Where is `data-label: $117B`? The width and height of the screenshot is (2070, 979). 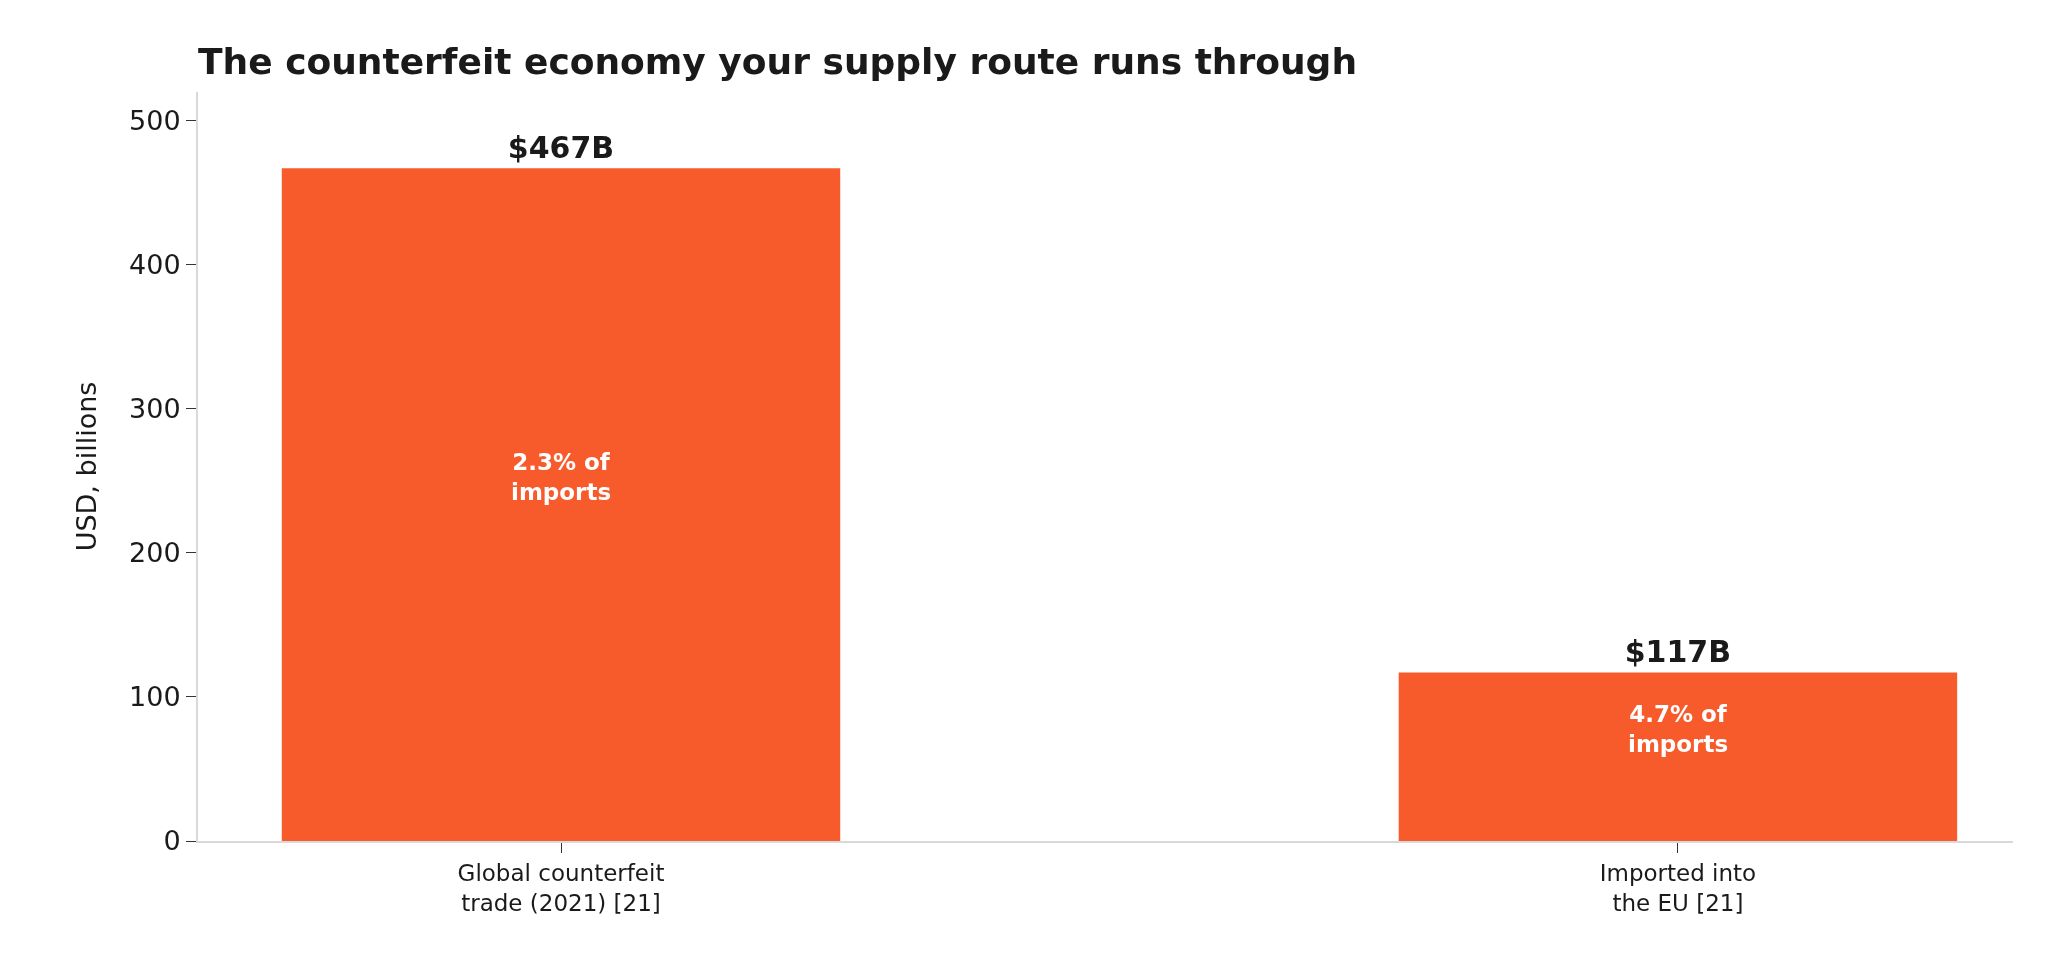
data-label: $117B is located at coordinates (1678, 652).